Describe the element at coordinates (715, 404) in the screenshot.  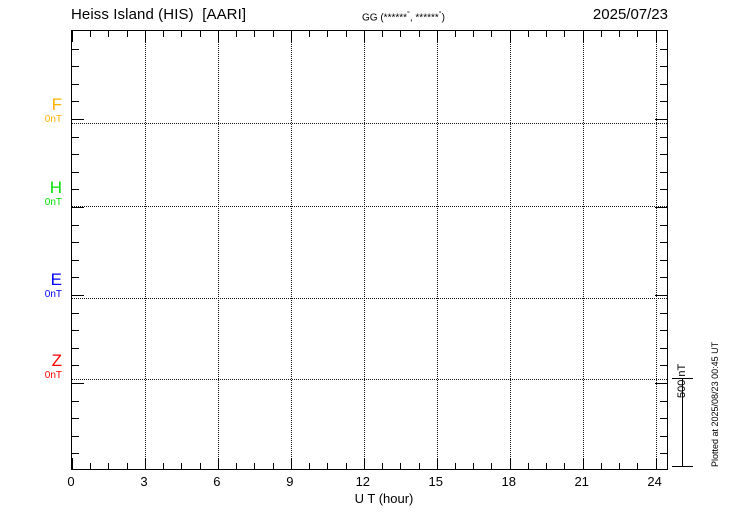
I see `plotted-timestamp: Plotted at 2025/08/23 00:45 UT` at that location.